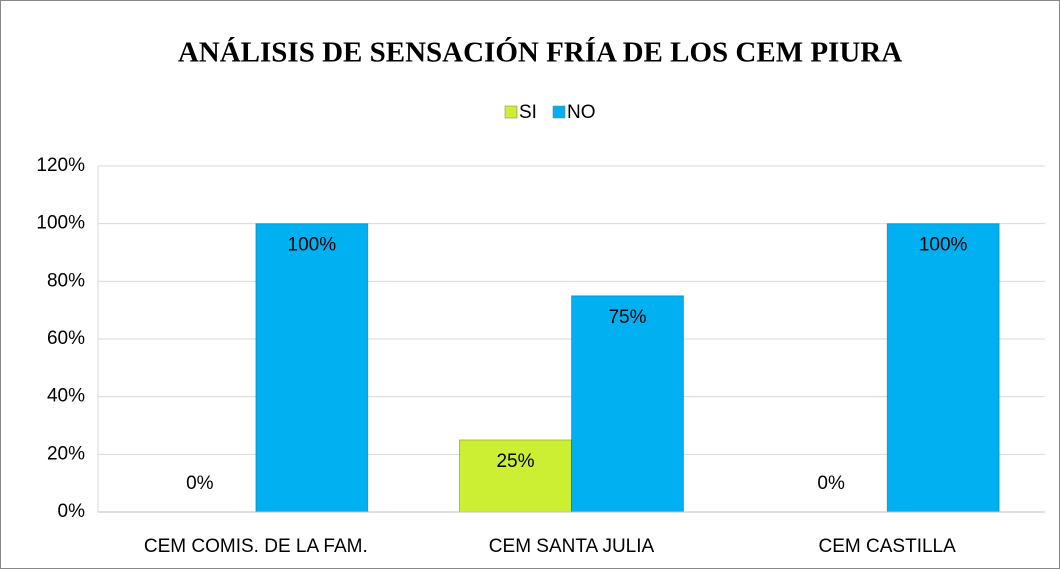 This screenshot has height=569, width=1060. Describe the element at coordinates (256, 546) in the screenshot. I see `x-tick-label: CEM COMIS. DE LA FAM.` at that location.